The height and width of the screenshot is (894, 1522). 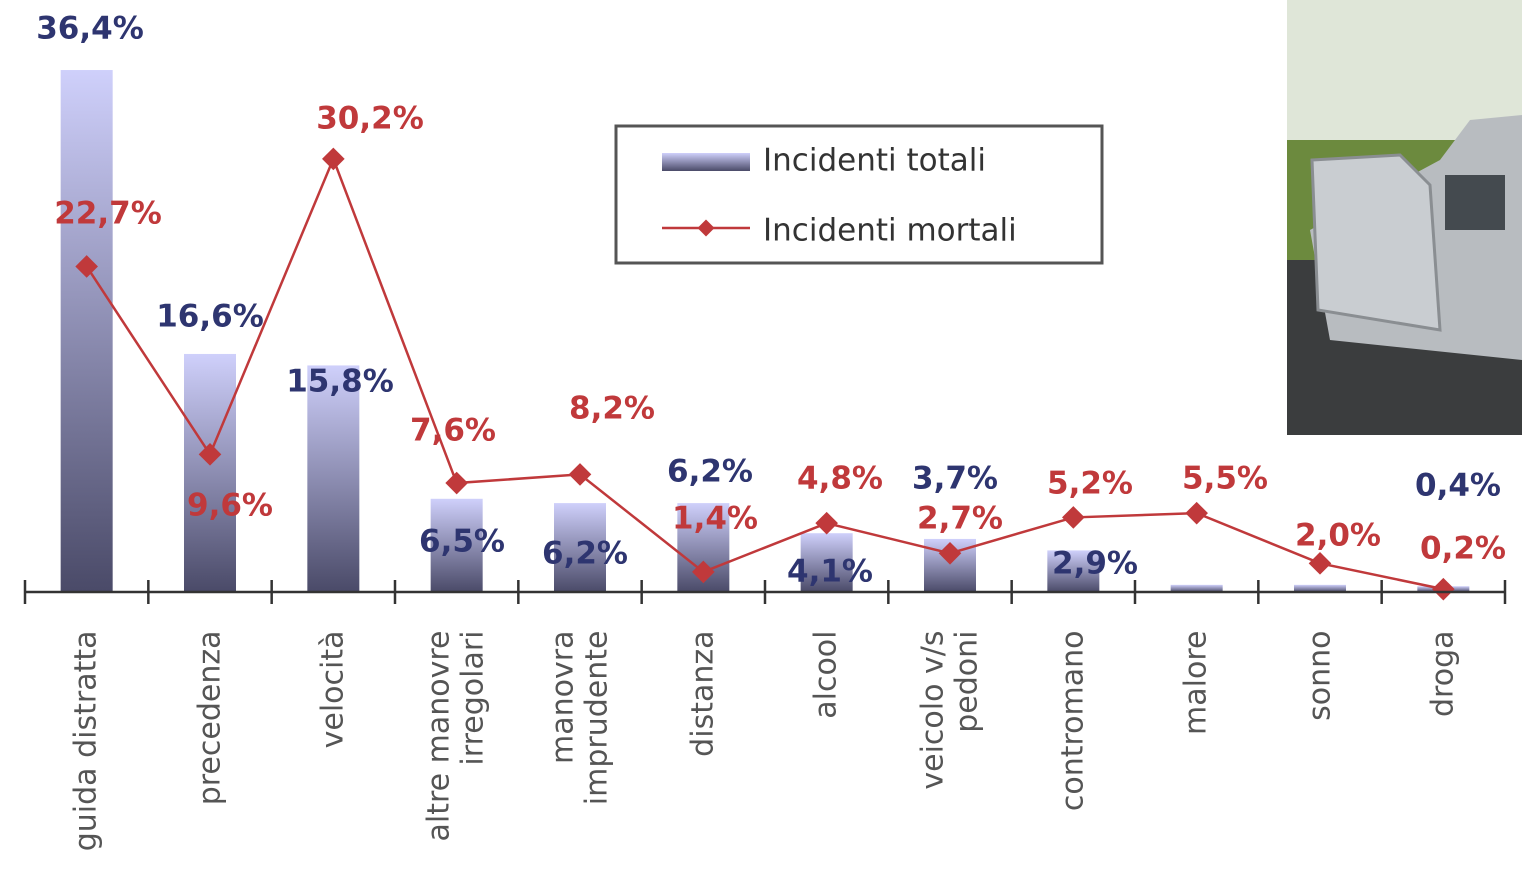 What do you see at coordinates (1463, 549) in the screenshot?
I see `data-label: 0,2%` at bounding box center [1463, 549].